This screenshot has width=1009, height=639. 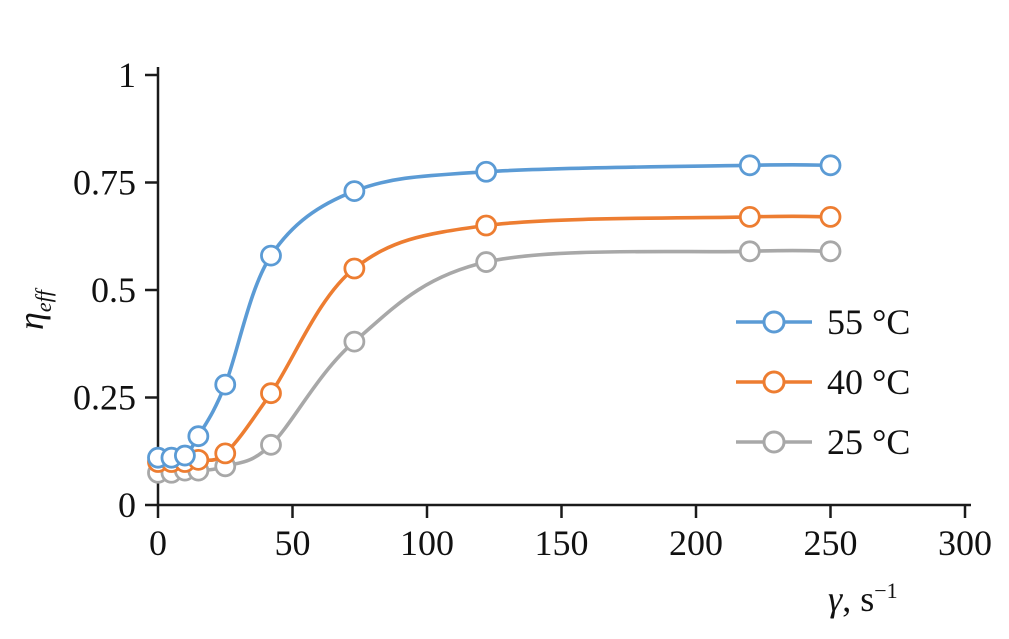 What do you see at coordinates (821, 322) in the screenshot?
I see `legend-item-55c: 55 °C` at bounding box center [821, 322].